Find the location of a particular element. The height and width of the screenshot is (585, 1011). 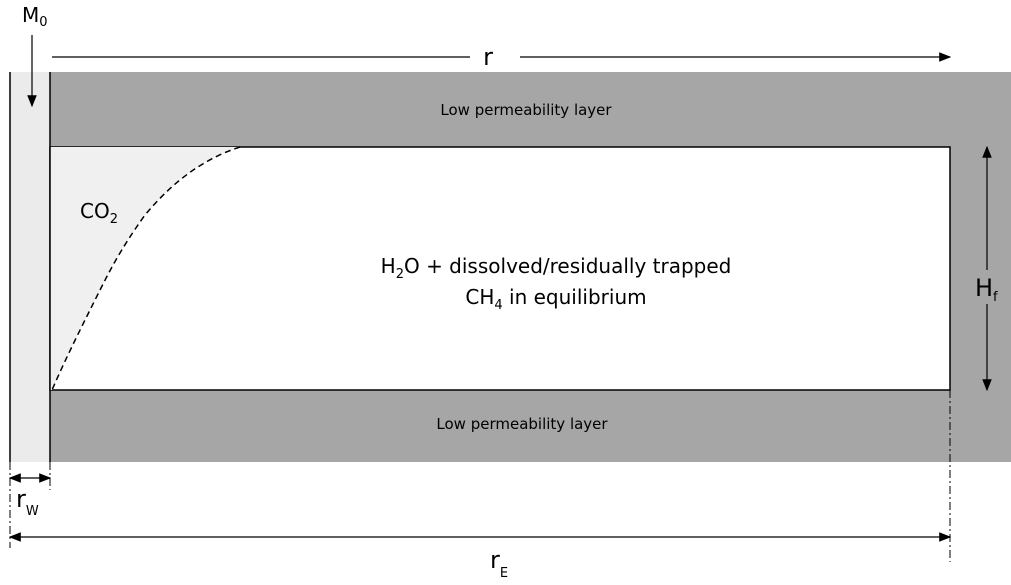

outer-radius-label: rE is located at coordinates (499, 563).